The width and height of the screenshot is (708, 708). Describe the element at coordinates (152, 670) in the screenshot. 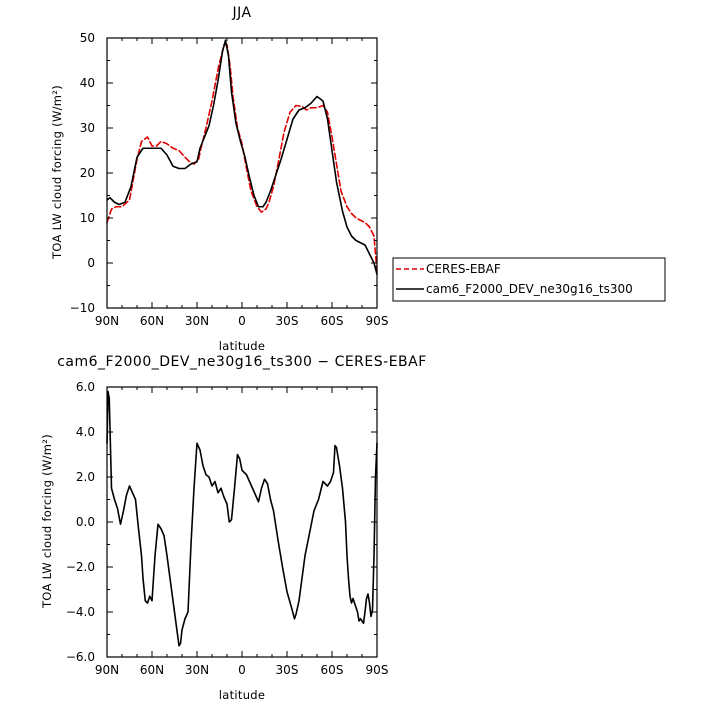

I see `bottom-x-tick-label: 60N` at that location.